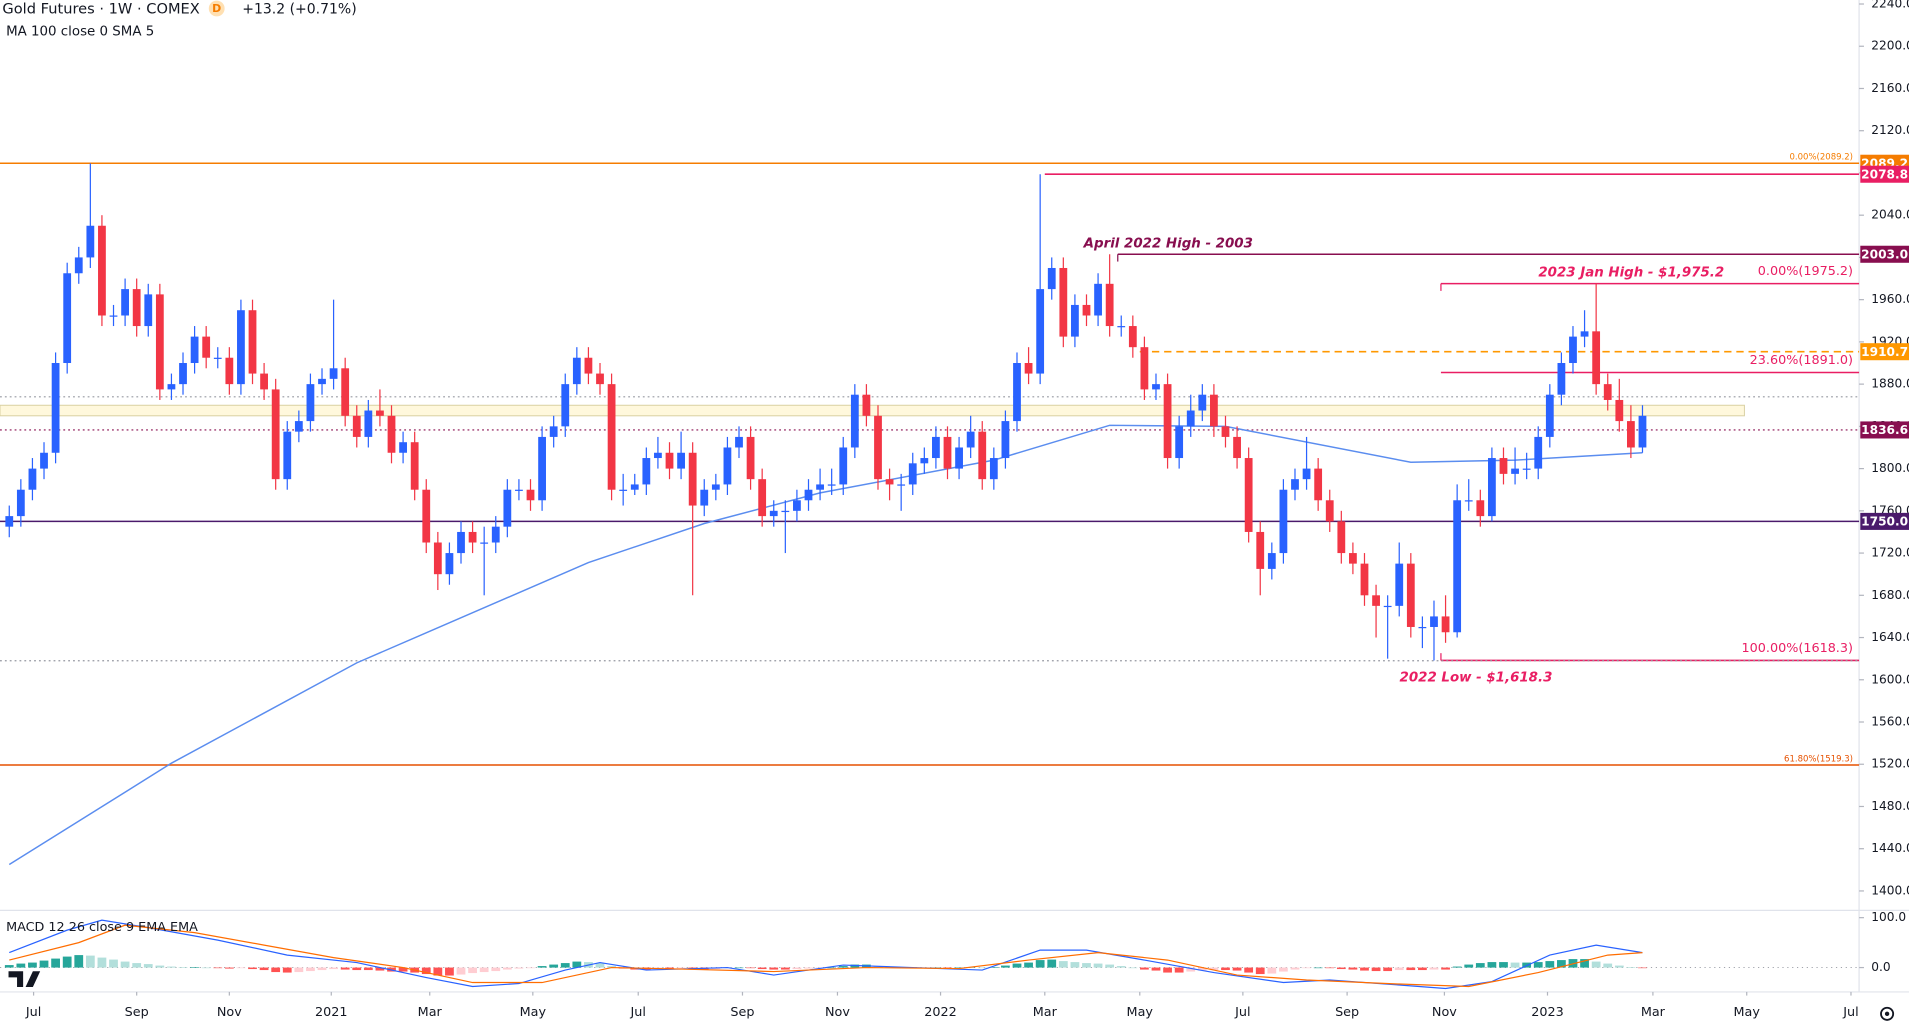 This screenshot has height=1026, width=1909. I want to click on x-tick-label: Jul, so click(1242, 1012).